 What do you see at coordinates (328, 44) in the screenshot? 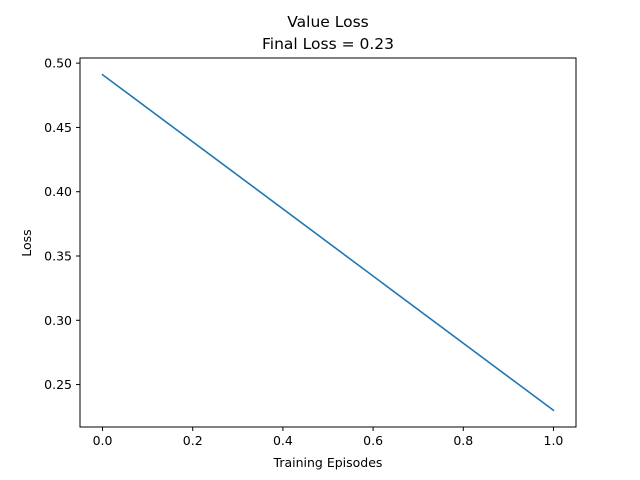
I see `chart-subtitle: Final Loss = 0.23` at bounding box center [328, 44].